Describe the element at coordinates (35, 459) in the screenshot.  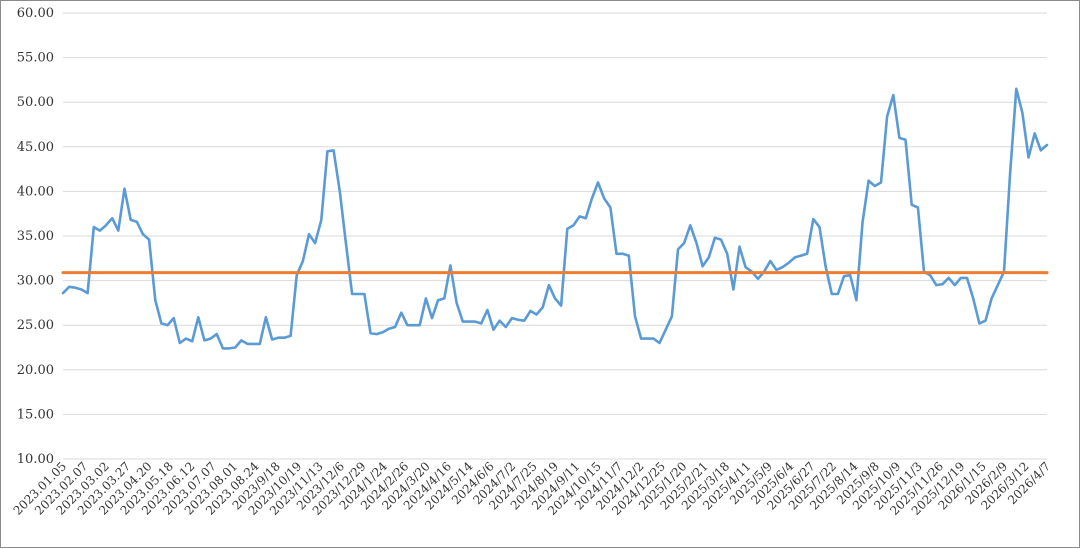
I see `y-tick-label: 10.00` at that location.